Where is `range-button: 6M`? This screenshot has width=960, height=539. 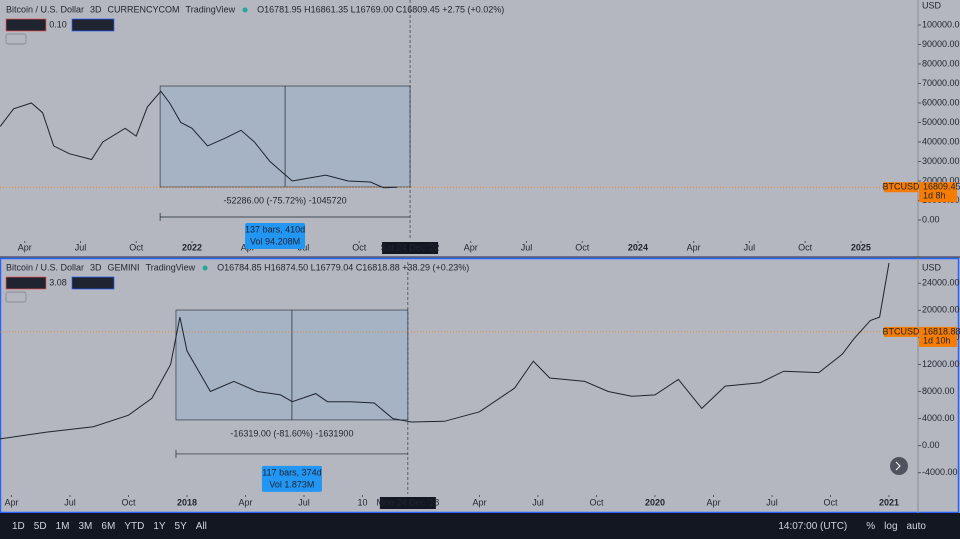
range-button: 6M is located at coordinates (108, 526).